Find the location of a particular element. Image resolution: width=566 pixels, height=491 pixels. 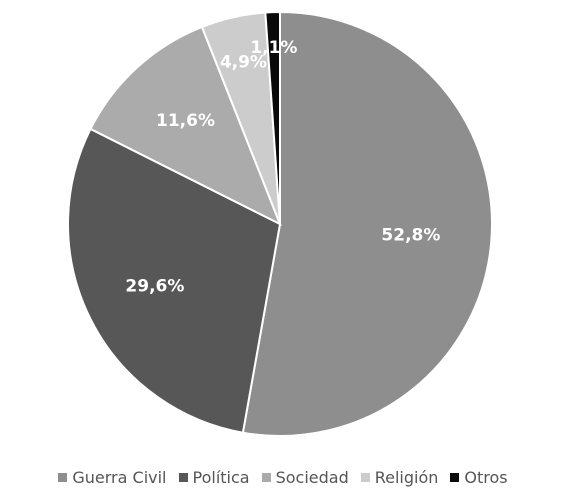

legend-item-otros: Otros is located at coordinates (479, 477).